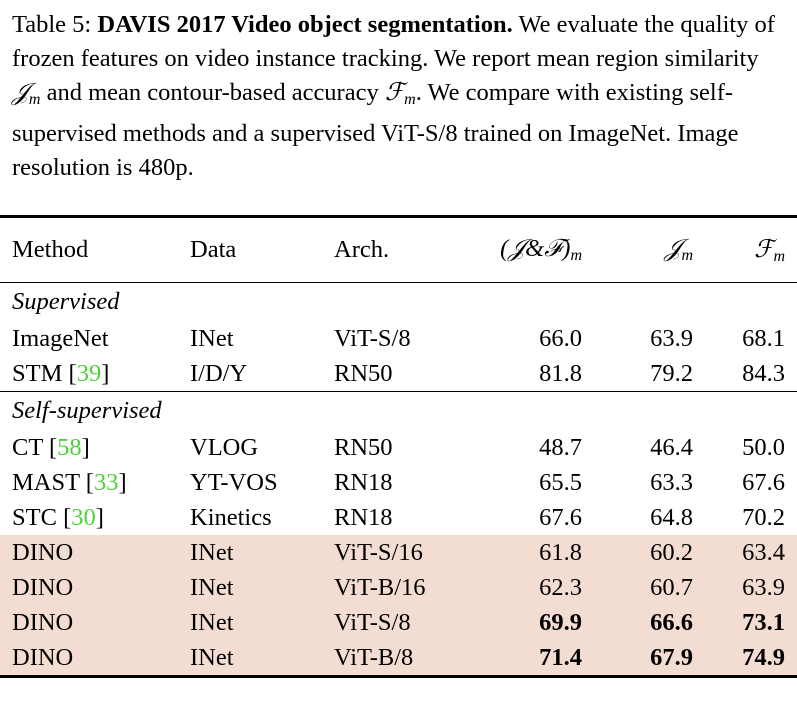  I want to click on group-row-self-supervised: Self-supervised, so click(398, 410).